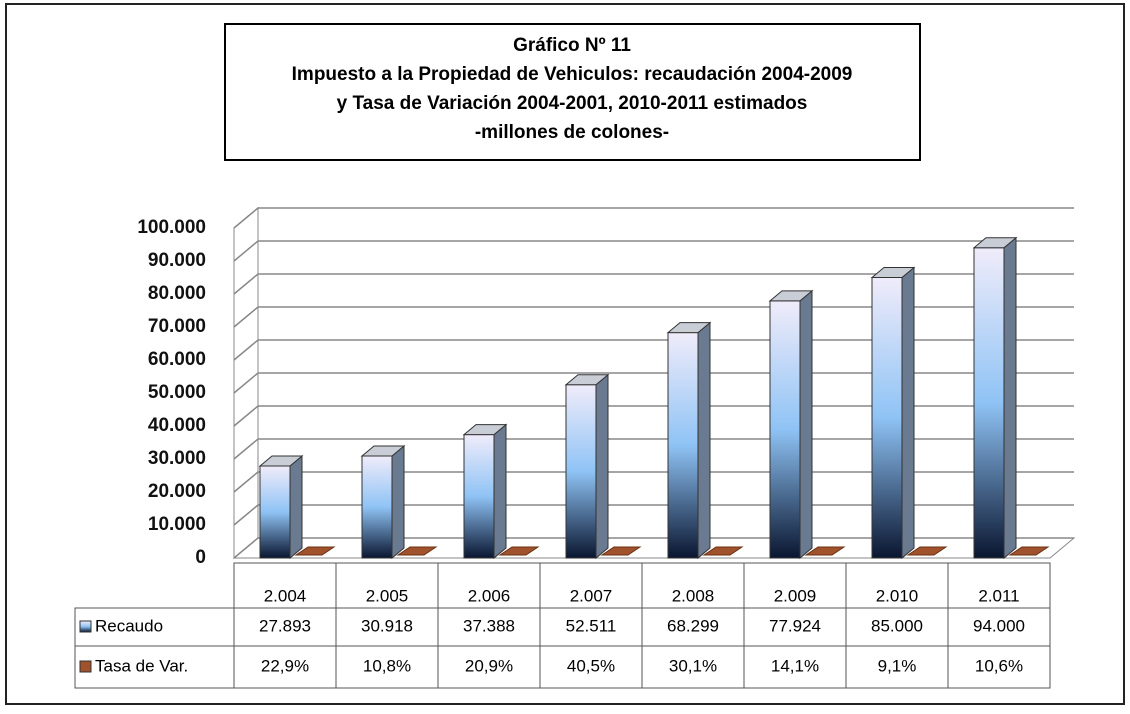  What do you see at coordinates (795, 625) in the screenshot?
I see `data-label: 77.924` at bounding box center [795, 625].